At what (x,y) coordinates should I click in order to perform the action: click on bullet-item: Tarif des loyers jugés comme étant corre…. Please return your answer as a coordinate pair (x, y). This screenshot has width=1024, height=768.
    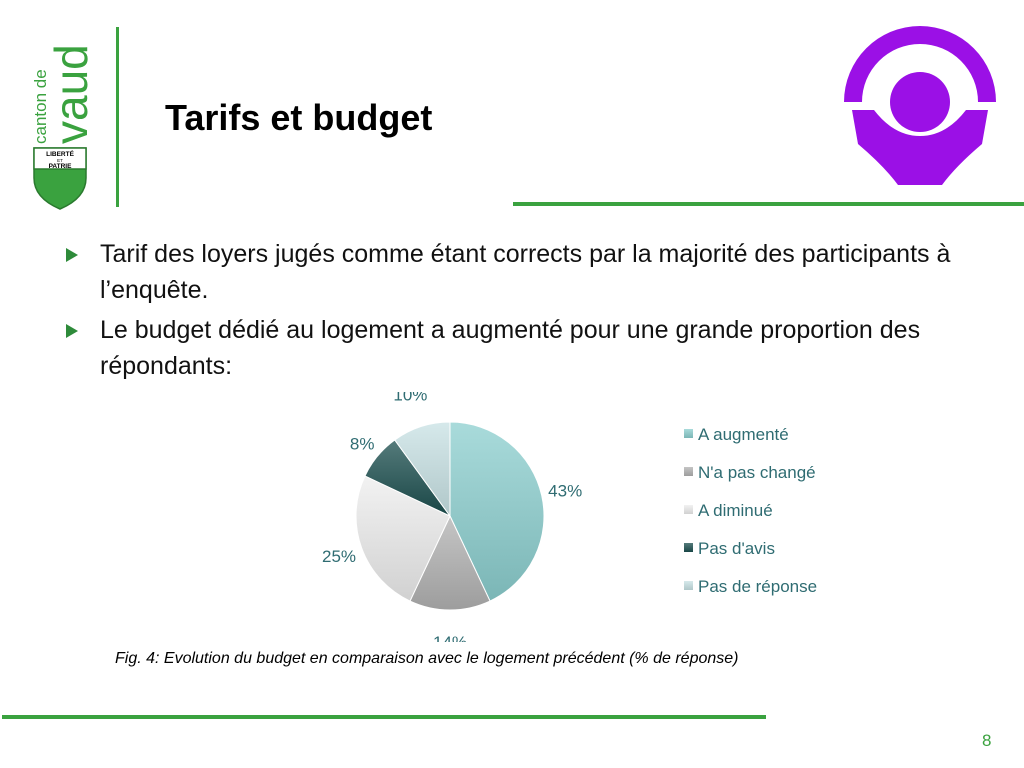
    Looking at the image, I should click on (508, 272).